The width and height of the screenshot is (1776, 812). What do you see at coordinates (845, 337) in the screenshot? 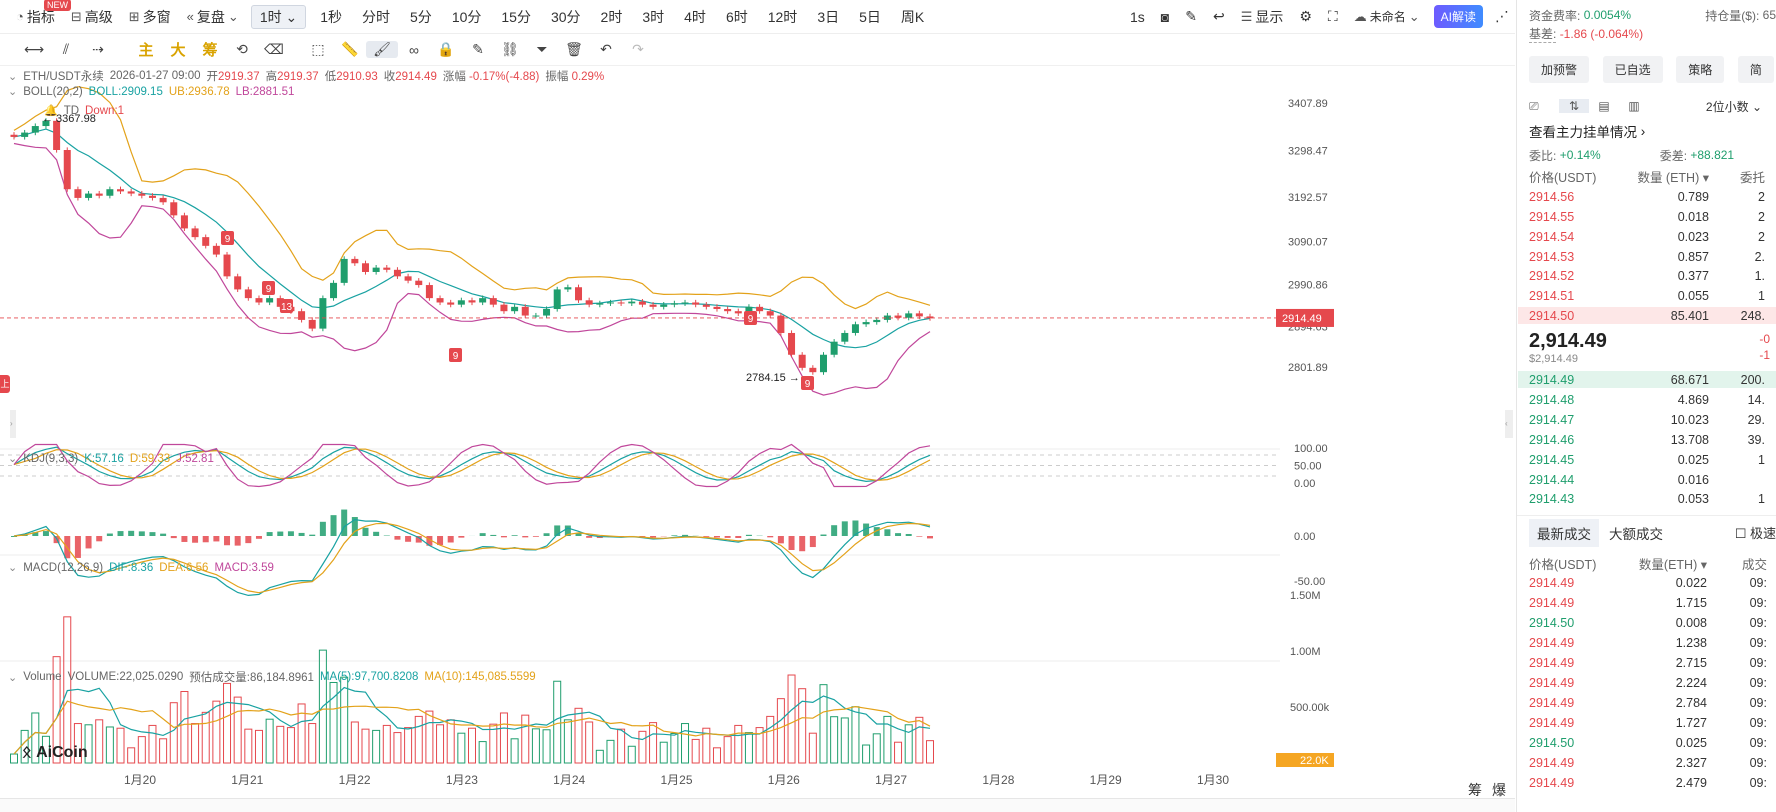
I see `candle-body` at bounding box center [845, 337].